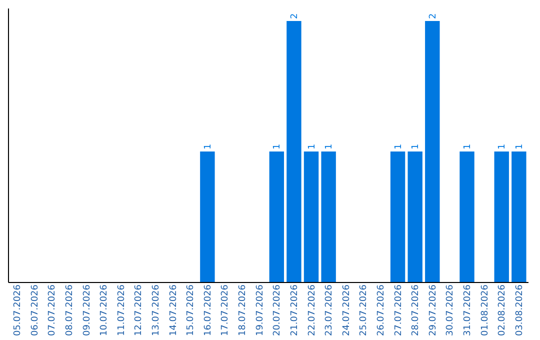 This screenshot has height=340, width=540. What do you see at coordinates (225, 310) in the screenshot?
I see `x-tick-label: 17.07.2026` at bounding box center [225, 310].